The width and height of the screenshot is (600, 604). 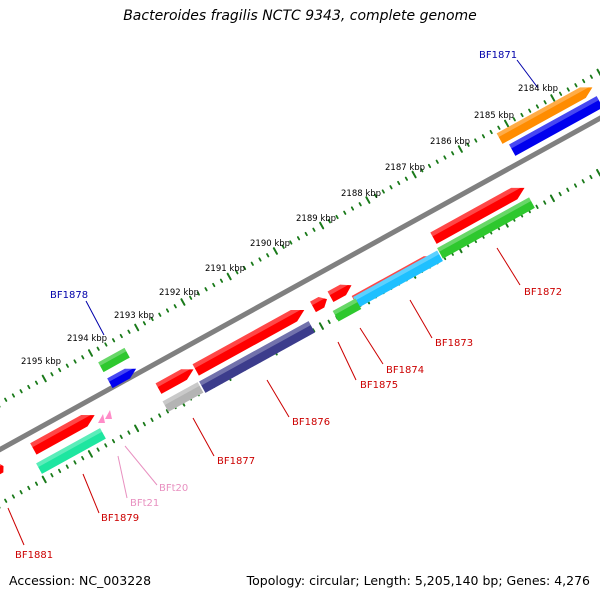 What do you see at coordinates (379, 385) in the screenshot?
I see `gene-label-bf1875: BF1875` at bounding box center [379, 385].